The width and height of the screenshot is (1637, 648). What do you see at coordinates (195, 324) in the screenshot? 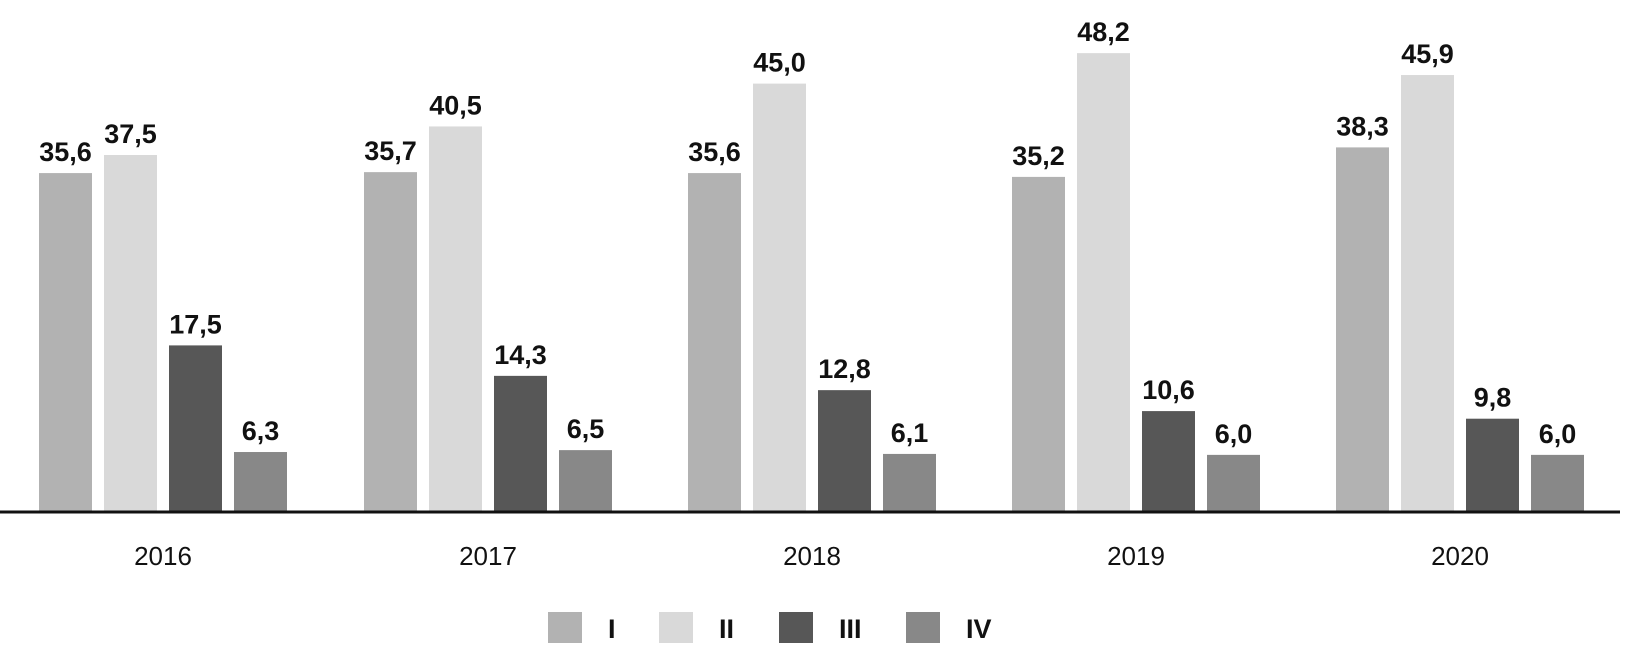
I see `value-label: 17,5` at bounding box center [195, 324].